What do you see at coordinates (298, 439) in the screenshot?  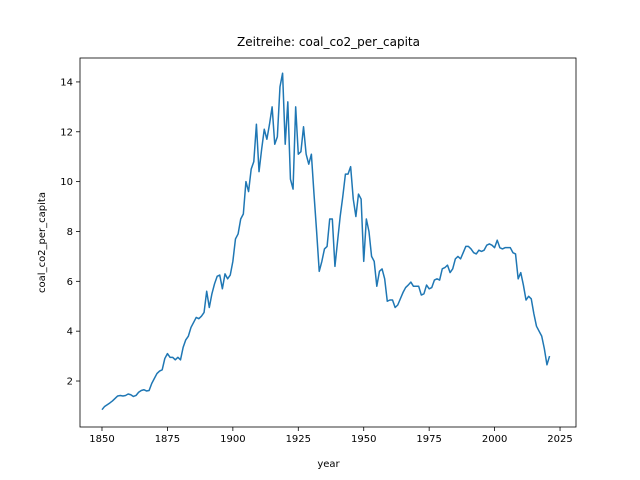 I see `x-tick-label: 1925` at bounding box center [298, 439].